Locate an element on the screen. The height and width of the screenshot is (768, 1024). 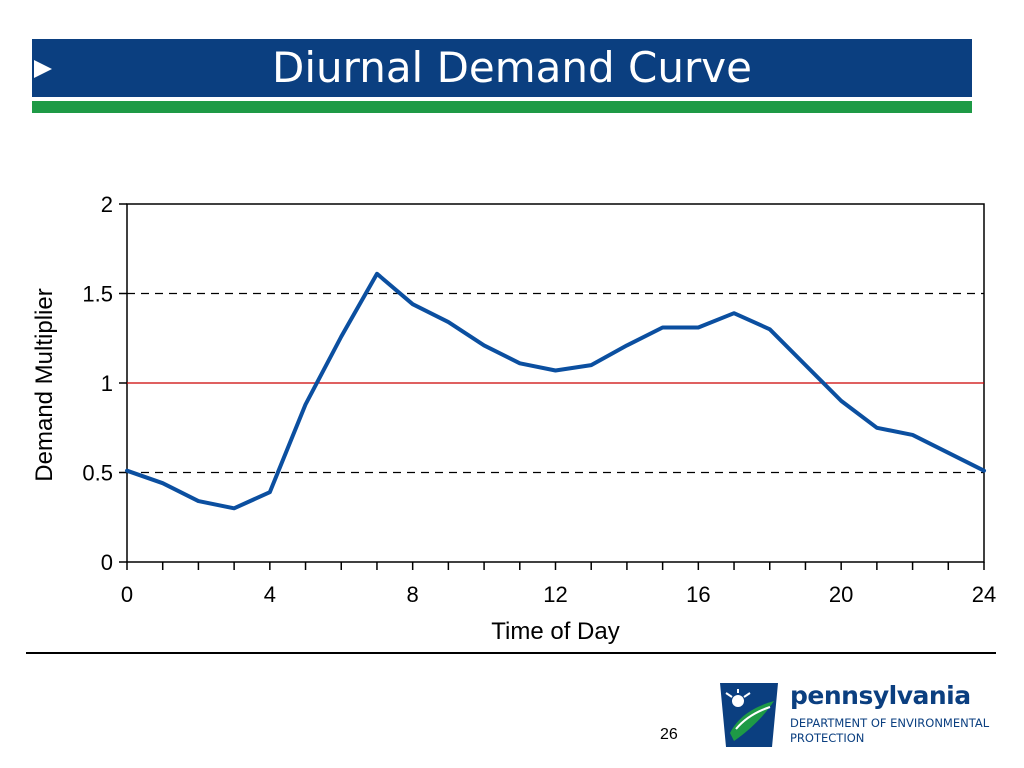
y-tick-label: 2 is located at coordinates (107, 204).